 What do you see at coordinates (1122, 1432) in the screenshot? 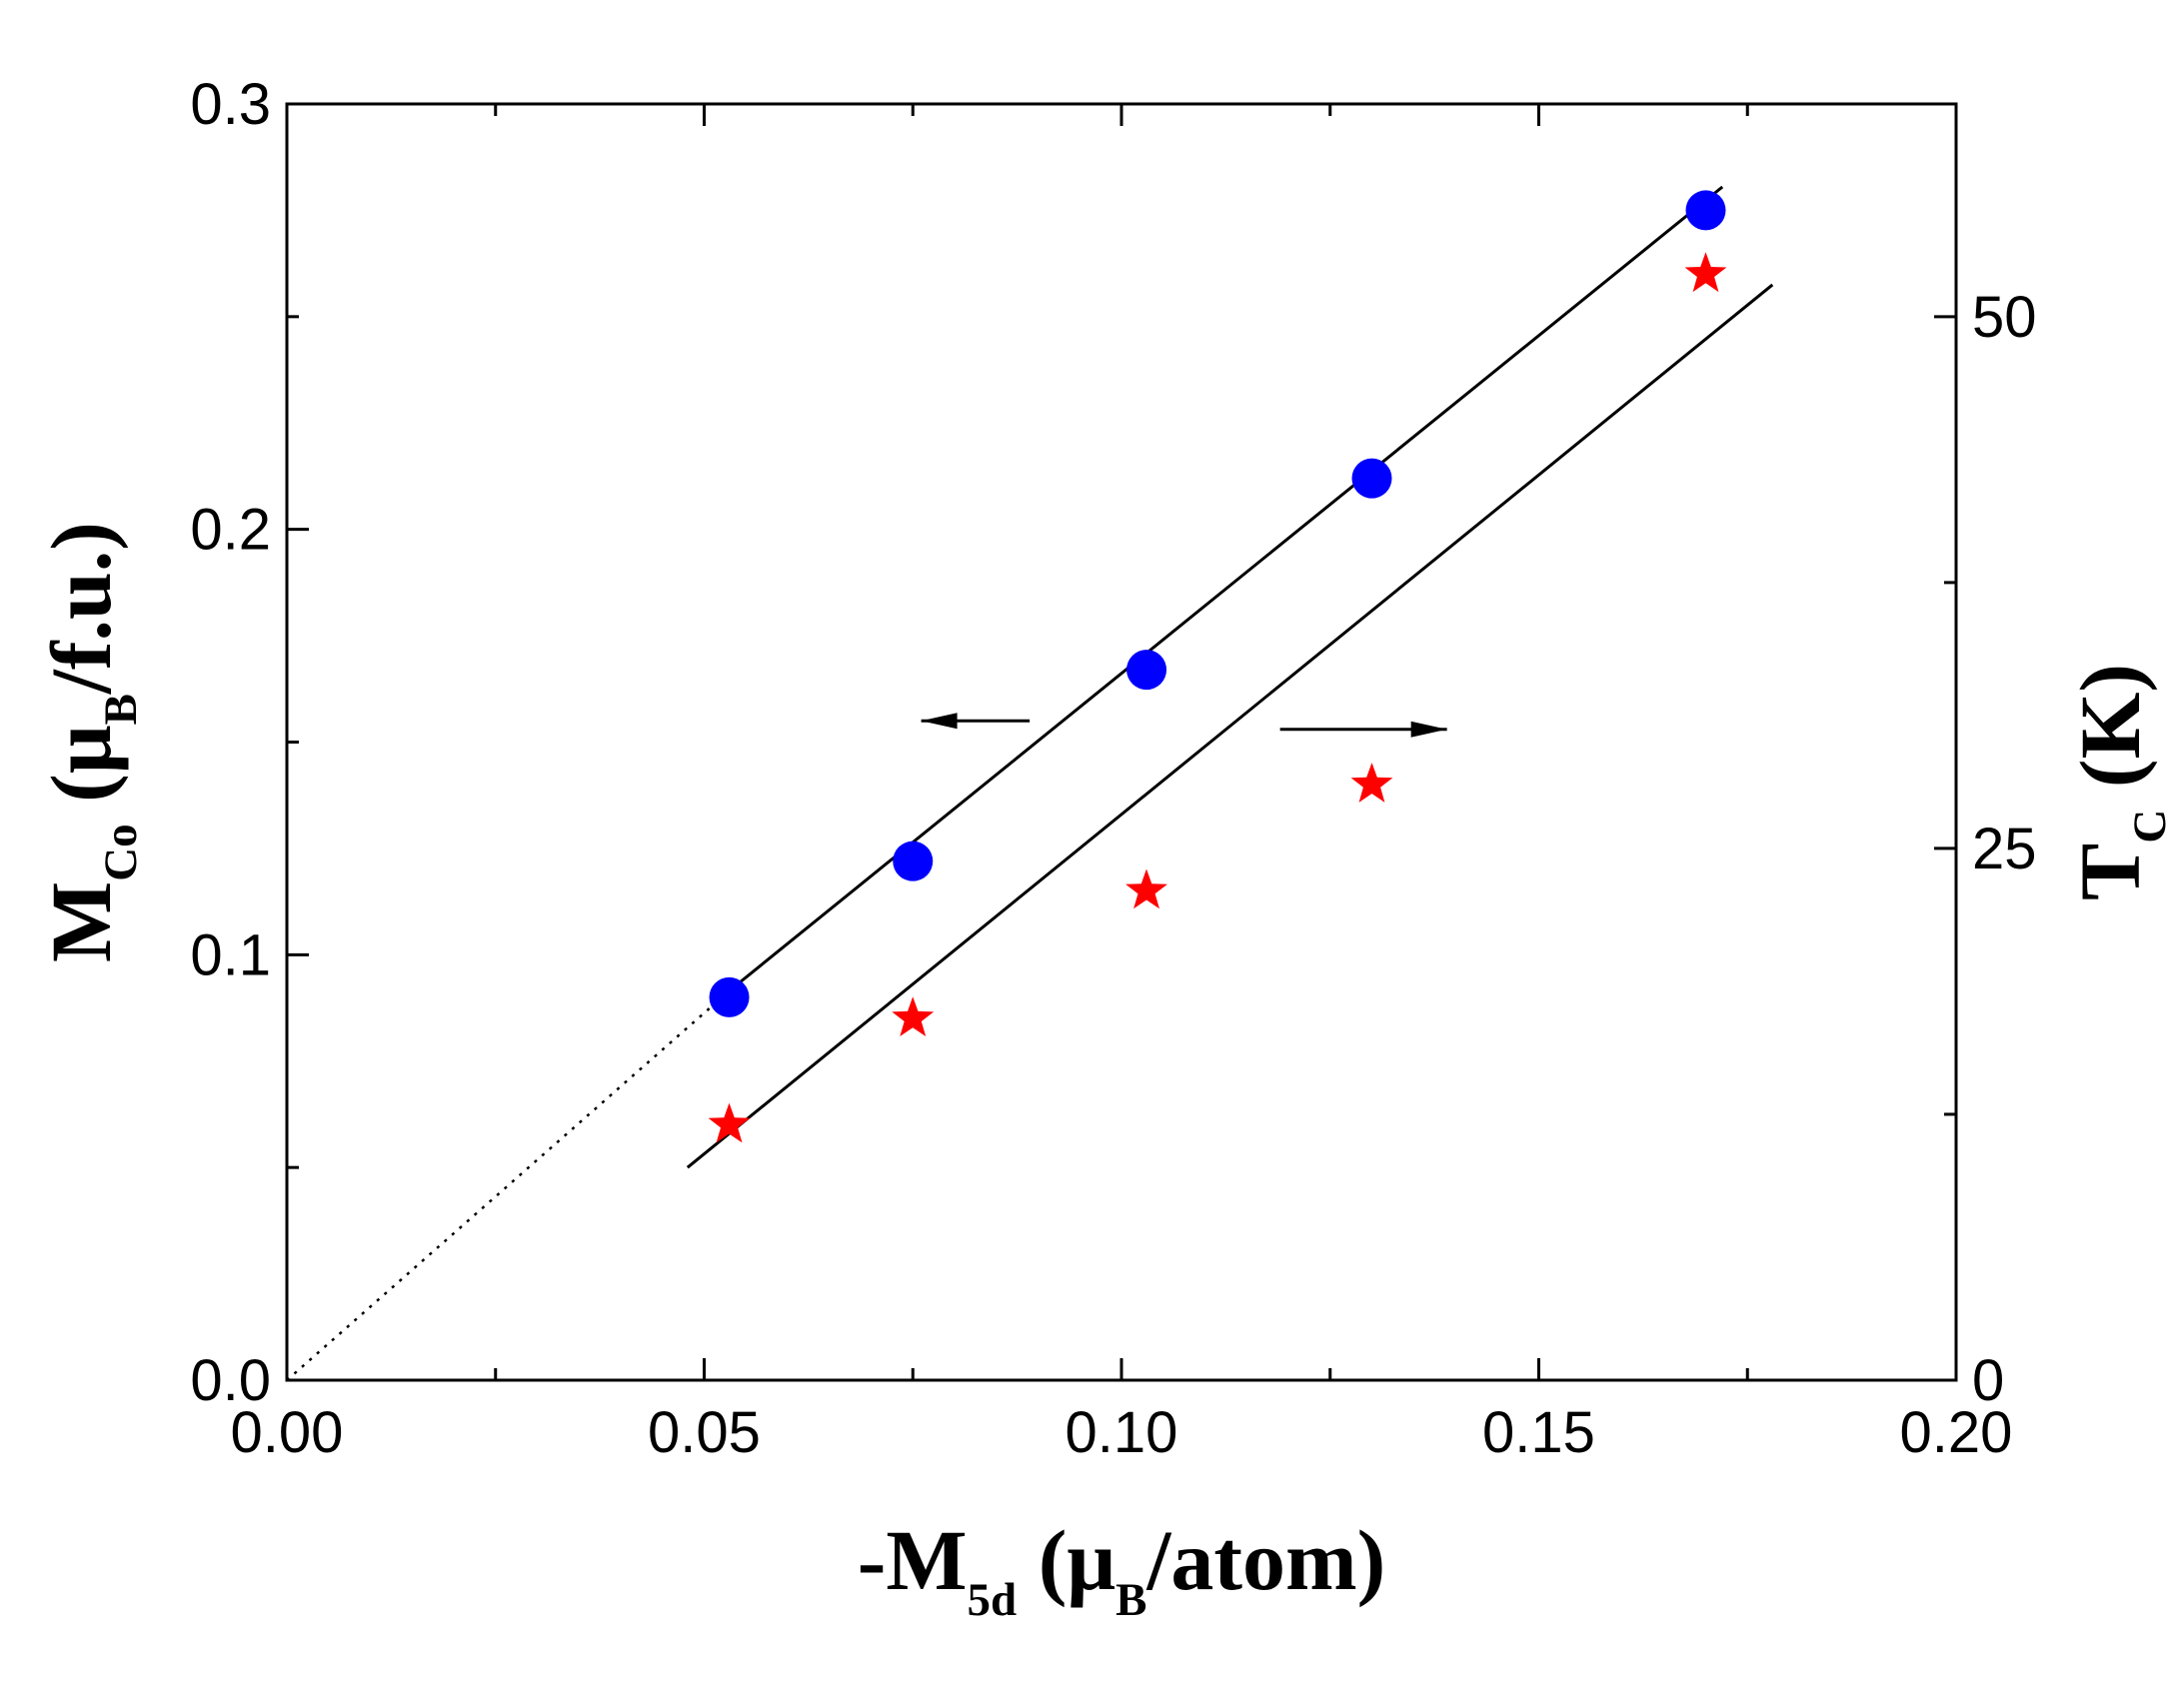
I see `x-tick-label: 0.10` at bounding box center [1122, 1432].